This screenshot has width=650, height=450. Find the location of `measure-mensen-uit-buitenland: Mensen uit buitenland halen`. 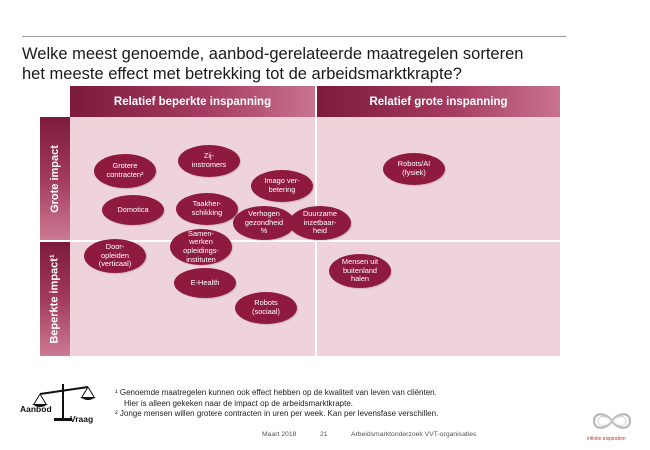

measure-mensen-uit-buitenland: Mensen uit buitenland halen is located at coordinates (360, 271).